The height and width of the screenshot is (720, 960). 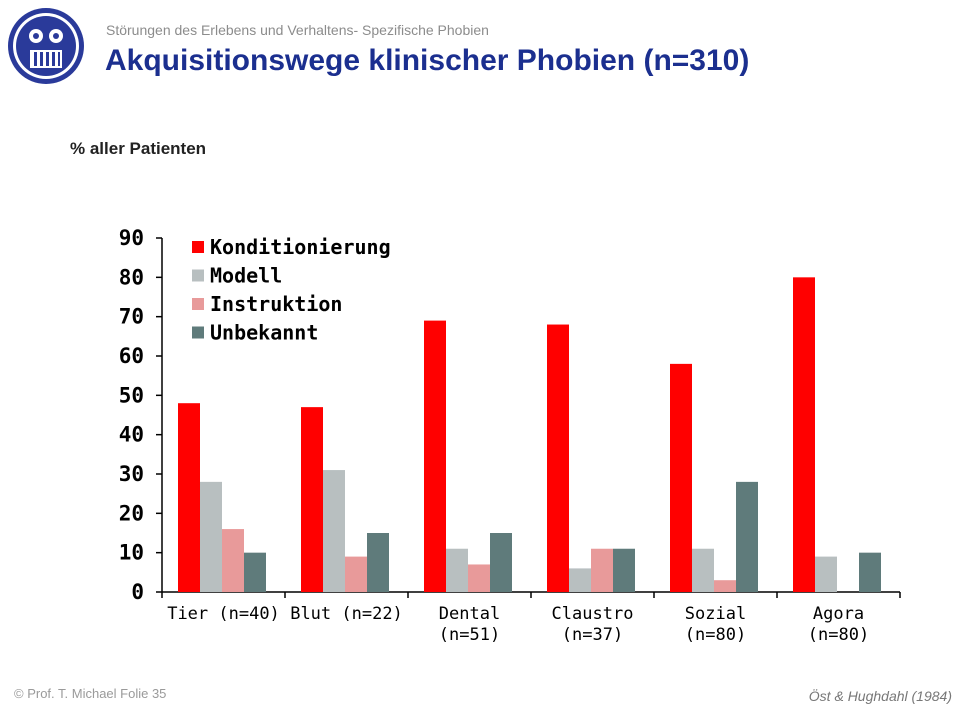 What do you see at coordinates (137, 592) in the screenshot?
I see `y-tick-label: 0` at bounding box center [137, 592].